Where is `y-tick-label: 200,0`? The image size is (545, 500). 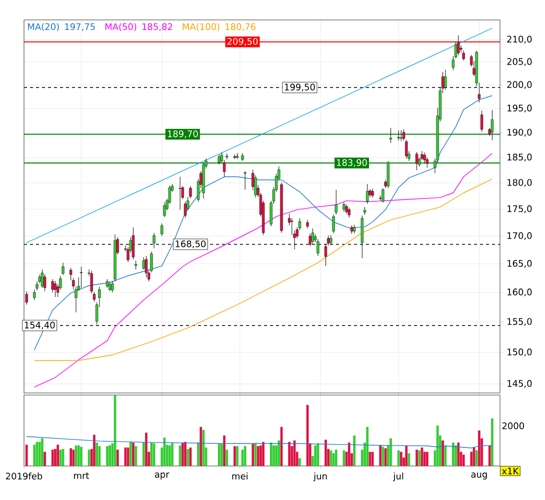 y-tick-label: 200,0 is located at coordinates (519, 85).